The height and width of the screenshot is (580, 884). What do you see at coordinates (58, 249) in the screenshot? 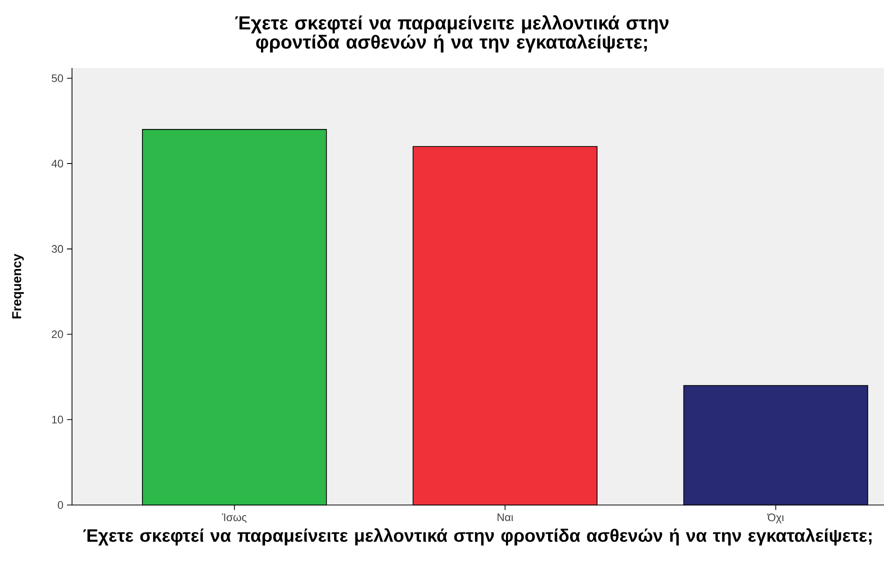
I see `y-tick-label: 30` at bounding box center [58, 249].